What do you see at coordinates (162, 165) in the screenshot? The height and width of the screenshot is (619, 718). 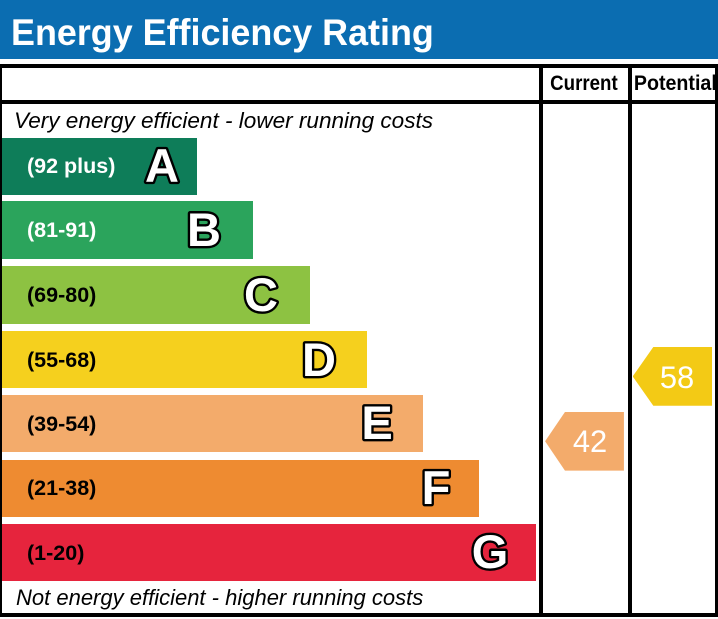 I see `svg-text: A` at bounding box center [162, 165].